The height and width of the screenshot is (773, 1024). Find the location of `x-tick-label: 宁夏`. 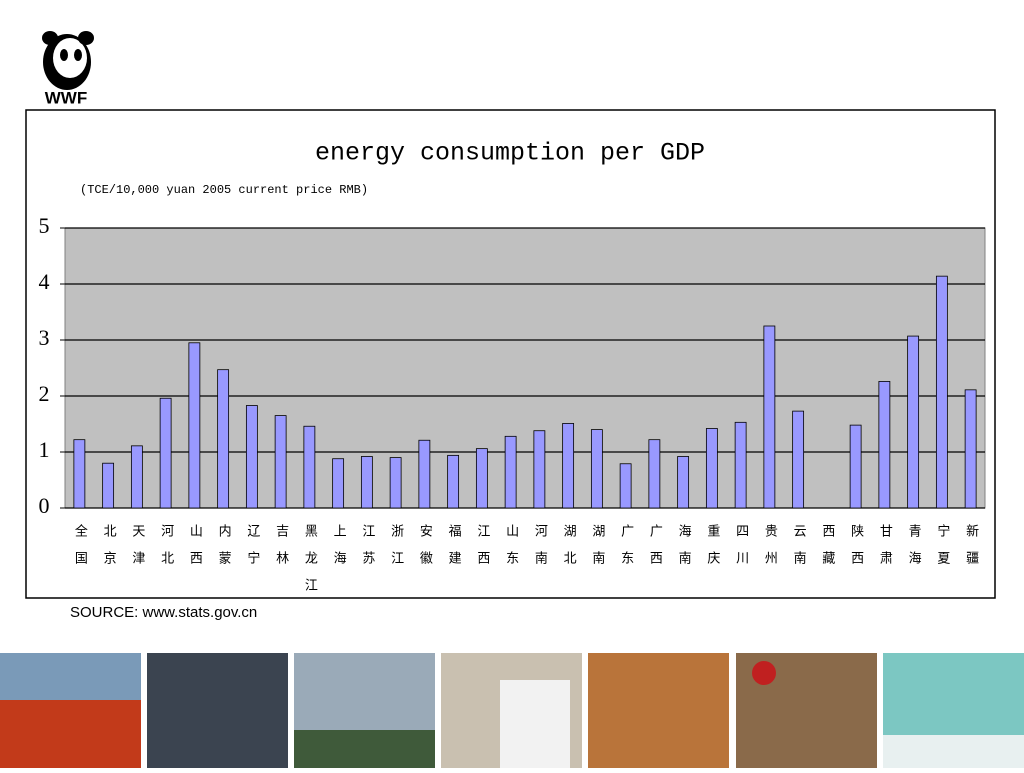

x-tick-label: 宁夏 is located at coordinates (942, 550).